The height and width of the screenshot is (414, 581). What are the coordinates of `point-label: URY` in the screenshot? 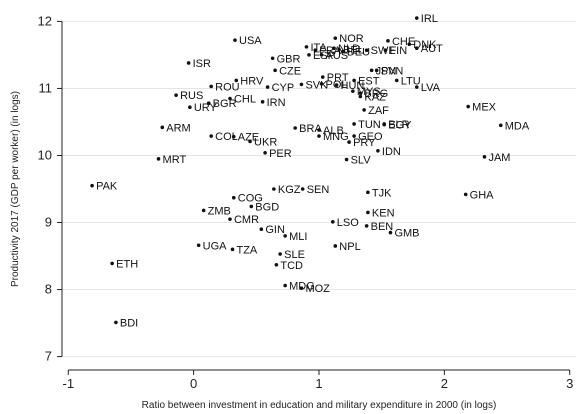 It's located at (206, 108).